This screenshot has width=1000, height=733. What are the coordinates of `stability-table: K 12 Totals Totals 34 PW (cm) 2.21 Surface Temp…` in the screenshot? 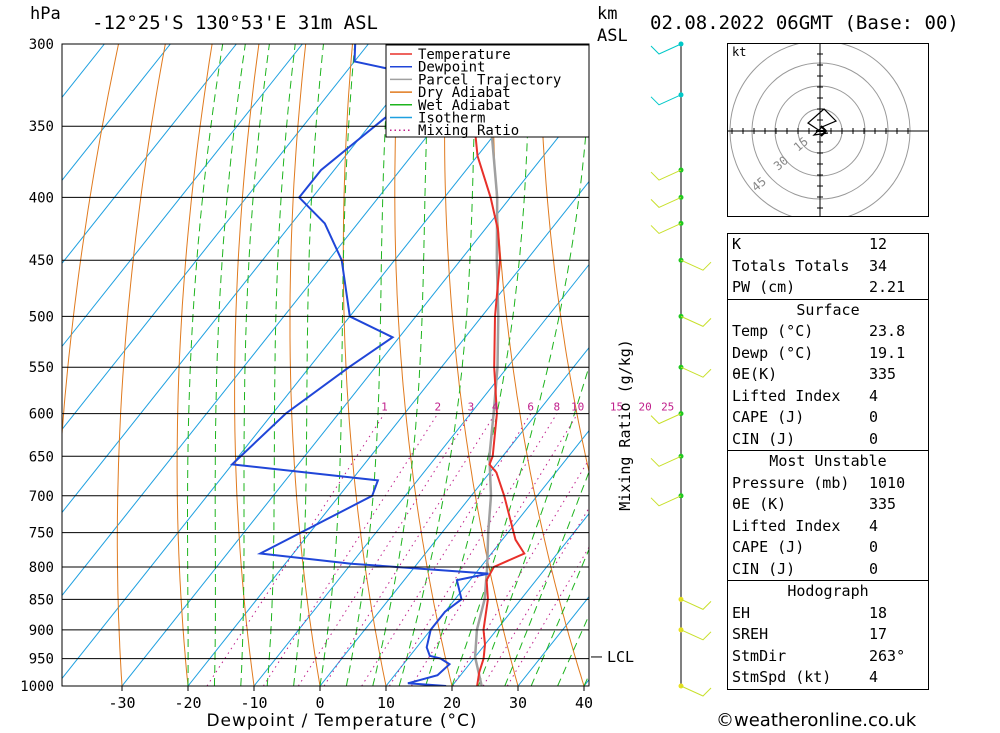 It's located at (828, 461).